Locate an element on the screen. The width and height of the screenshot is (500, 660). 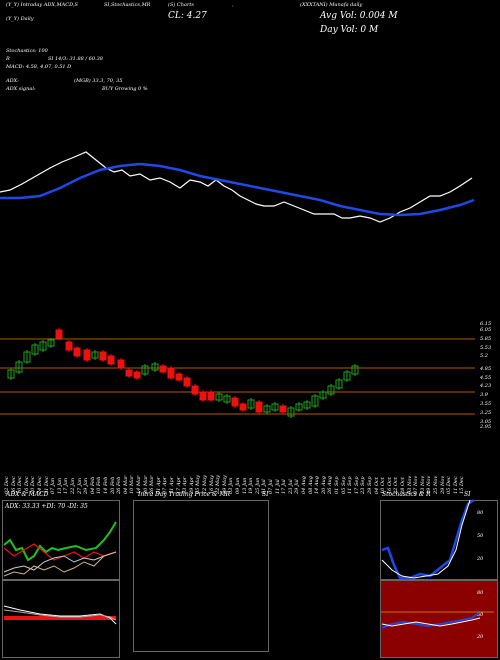
stoch-axis-80: 80 is located at coordinates (480, 513).